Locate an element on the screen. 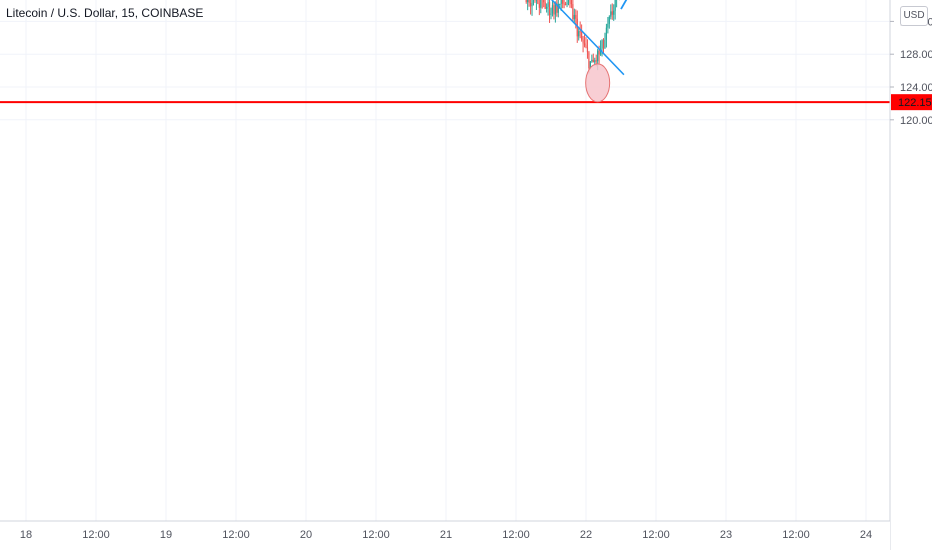  currency-badge: USD is located at coordinates (914, 16).